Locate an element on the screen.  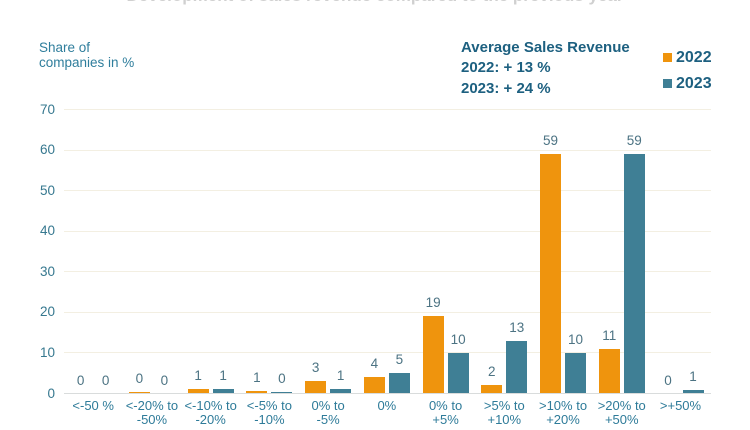
y-tick-label: 70 is located at coordinates (47, 109).